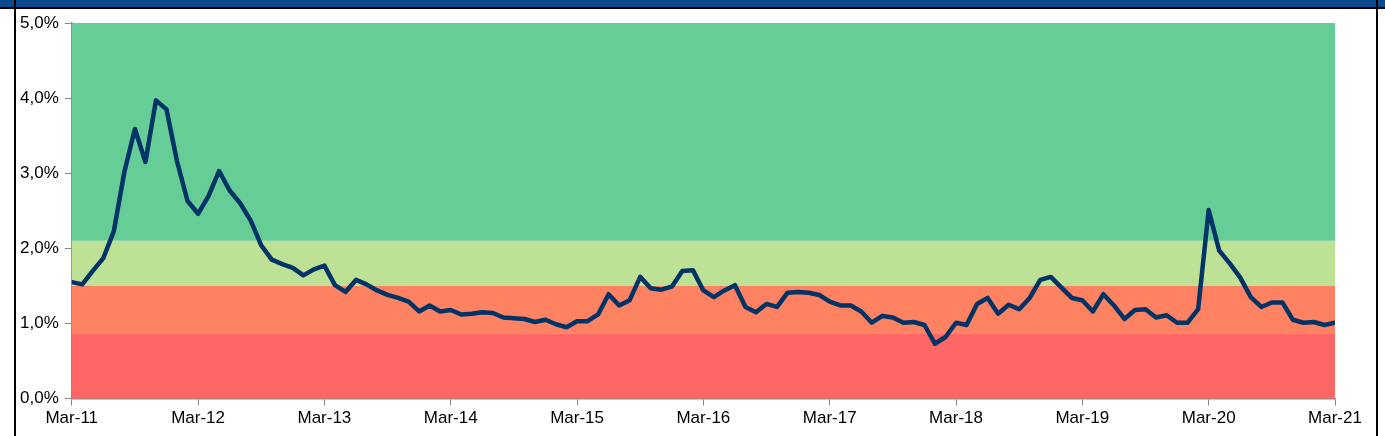 The width and height of the screenshot is (1385, 436). I want to click on x-tick-label: Mar-20, so click(1208, 418).